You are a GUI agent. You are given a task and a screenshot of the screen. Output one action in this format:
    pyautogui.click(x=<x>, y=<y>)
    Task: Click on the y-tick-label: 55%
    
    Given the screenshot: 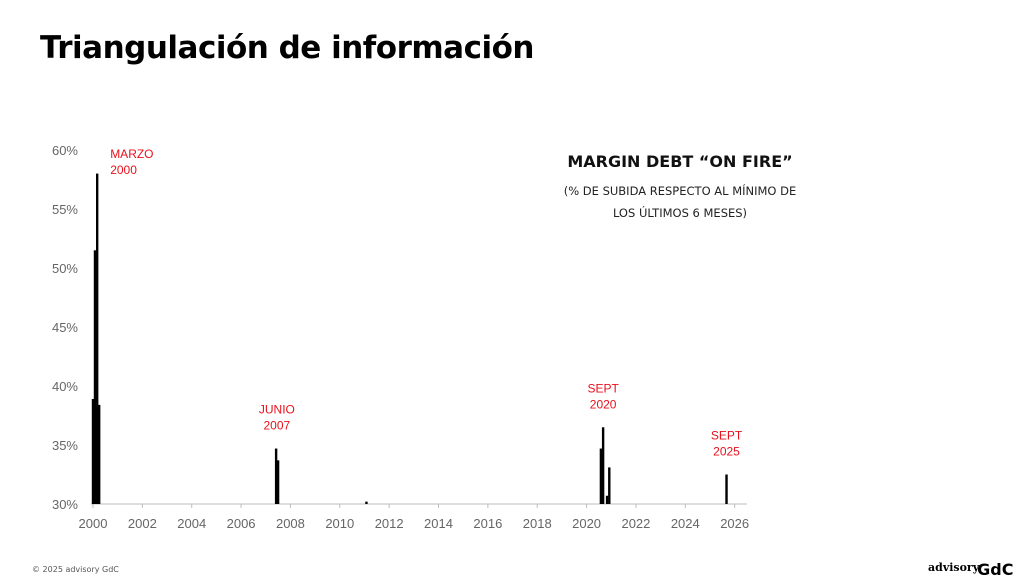 What is the action you would take?
    pyautogui.click(x=65, y=209)
    